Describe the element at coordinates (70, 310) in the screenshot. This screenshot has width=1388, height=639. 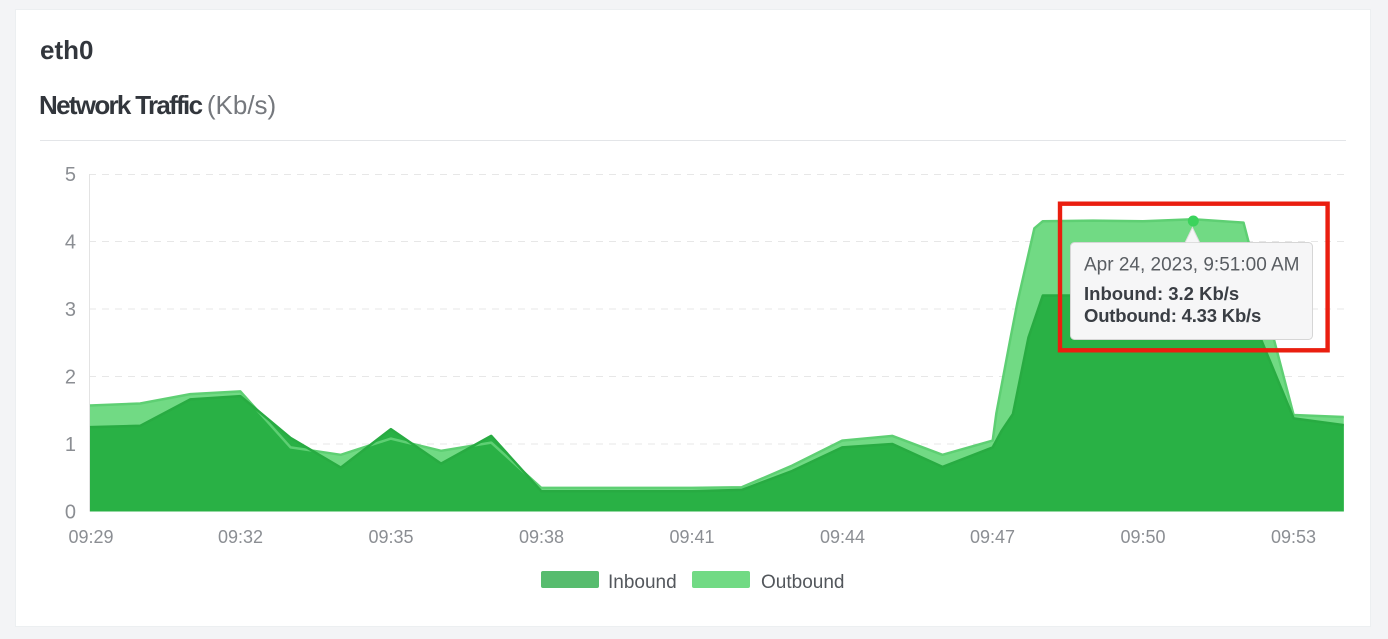
I see `svg-text: 3` at that location.